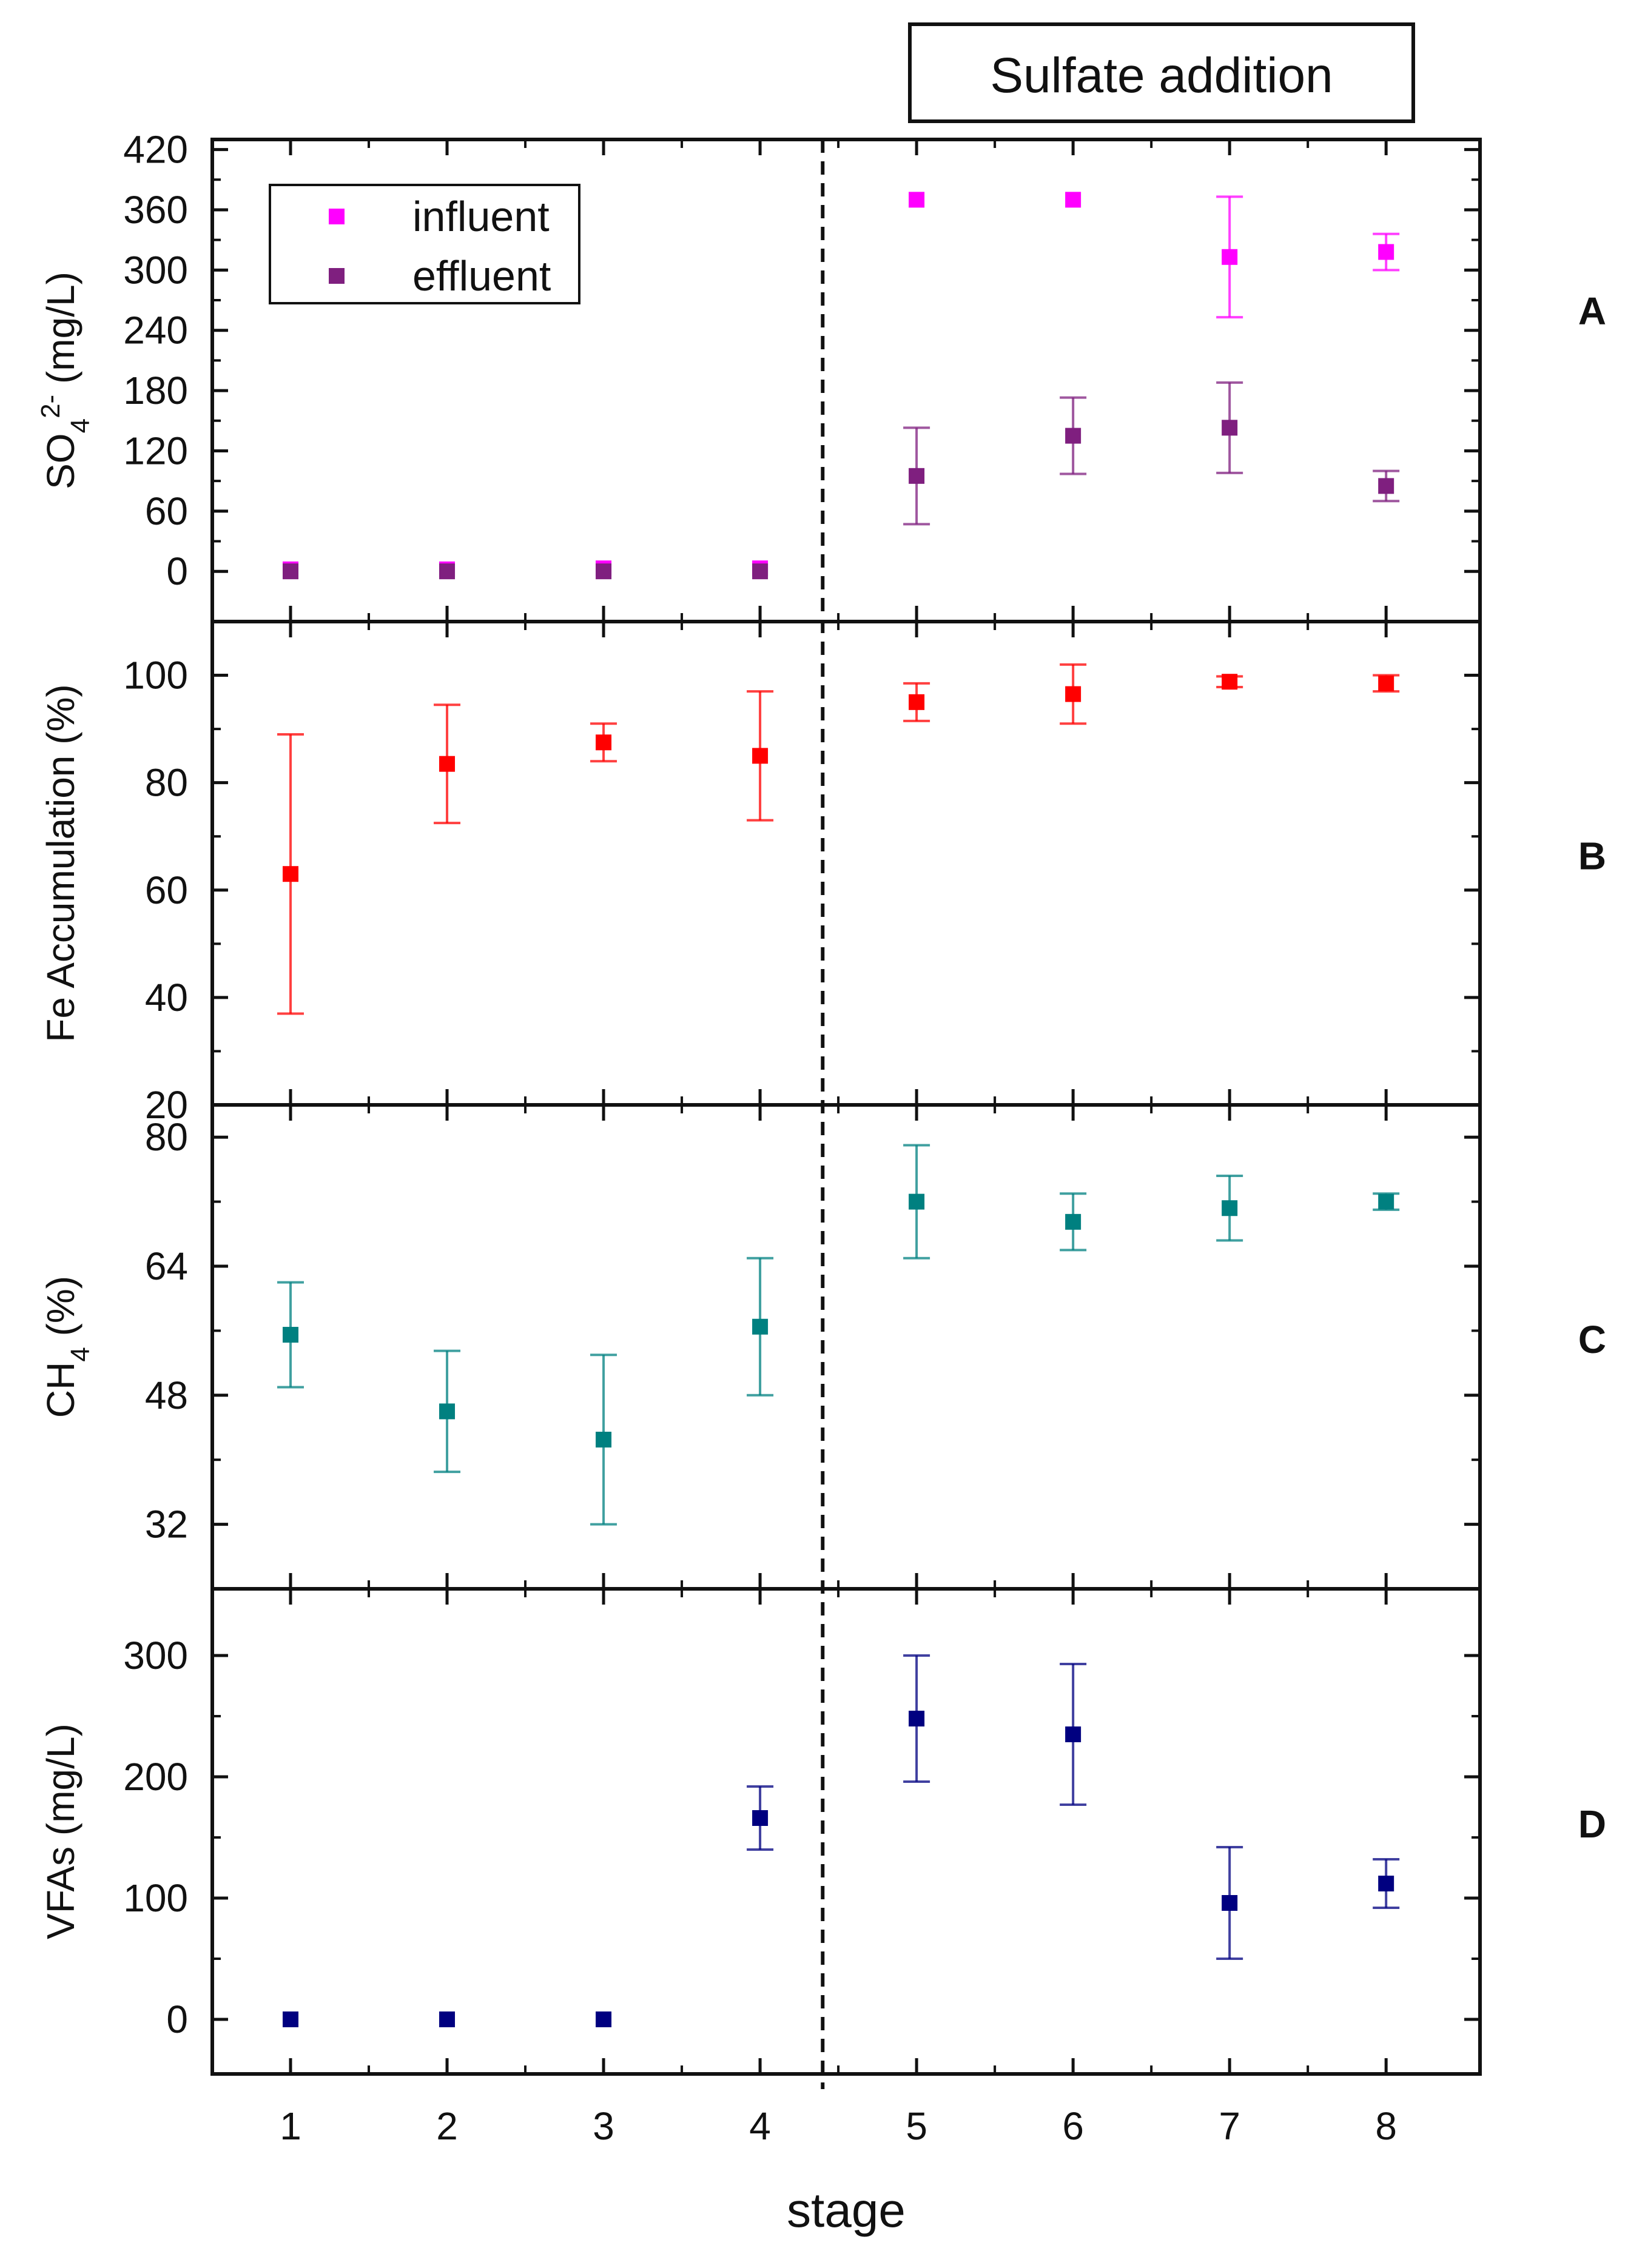  I want to click on y-tick-label: 200, so click(156, 1777).